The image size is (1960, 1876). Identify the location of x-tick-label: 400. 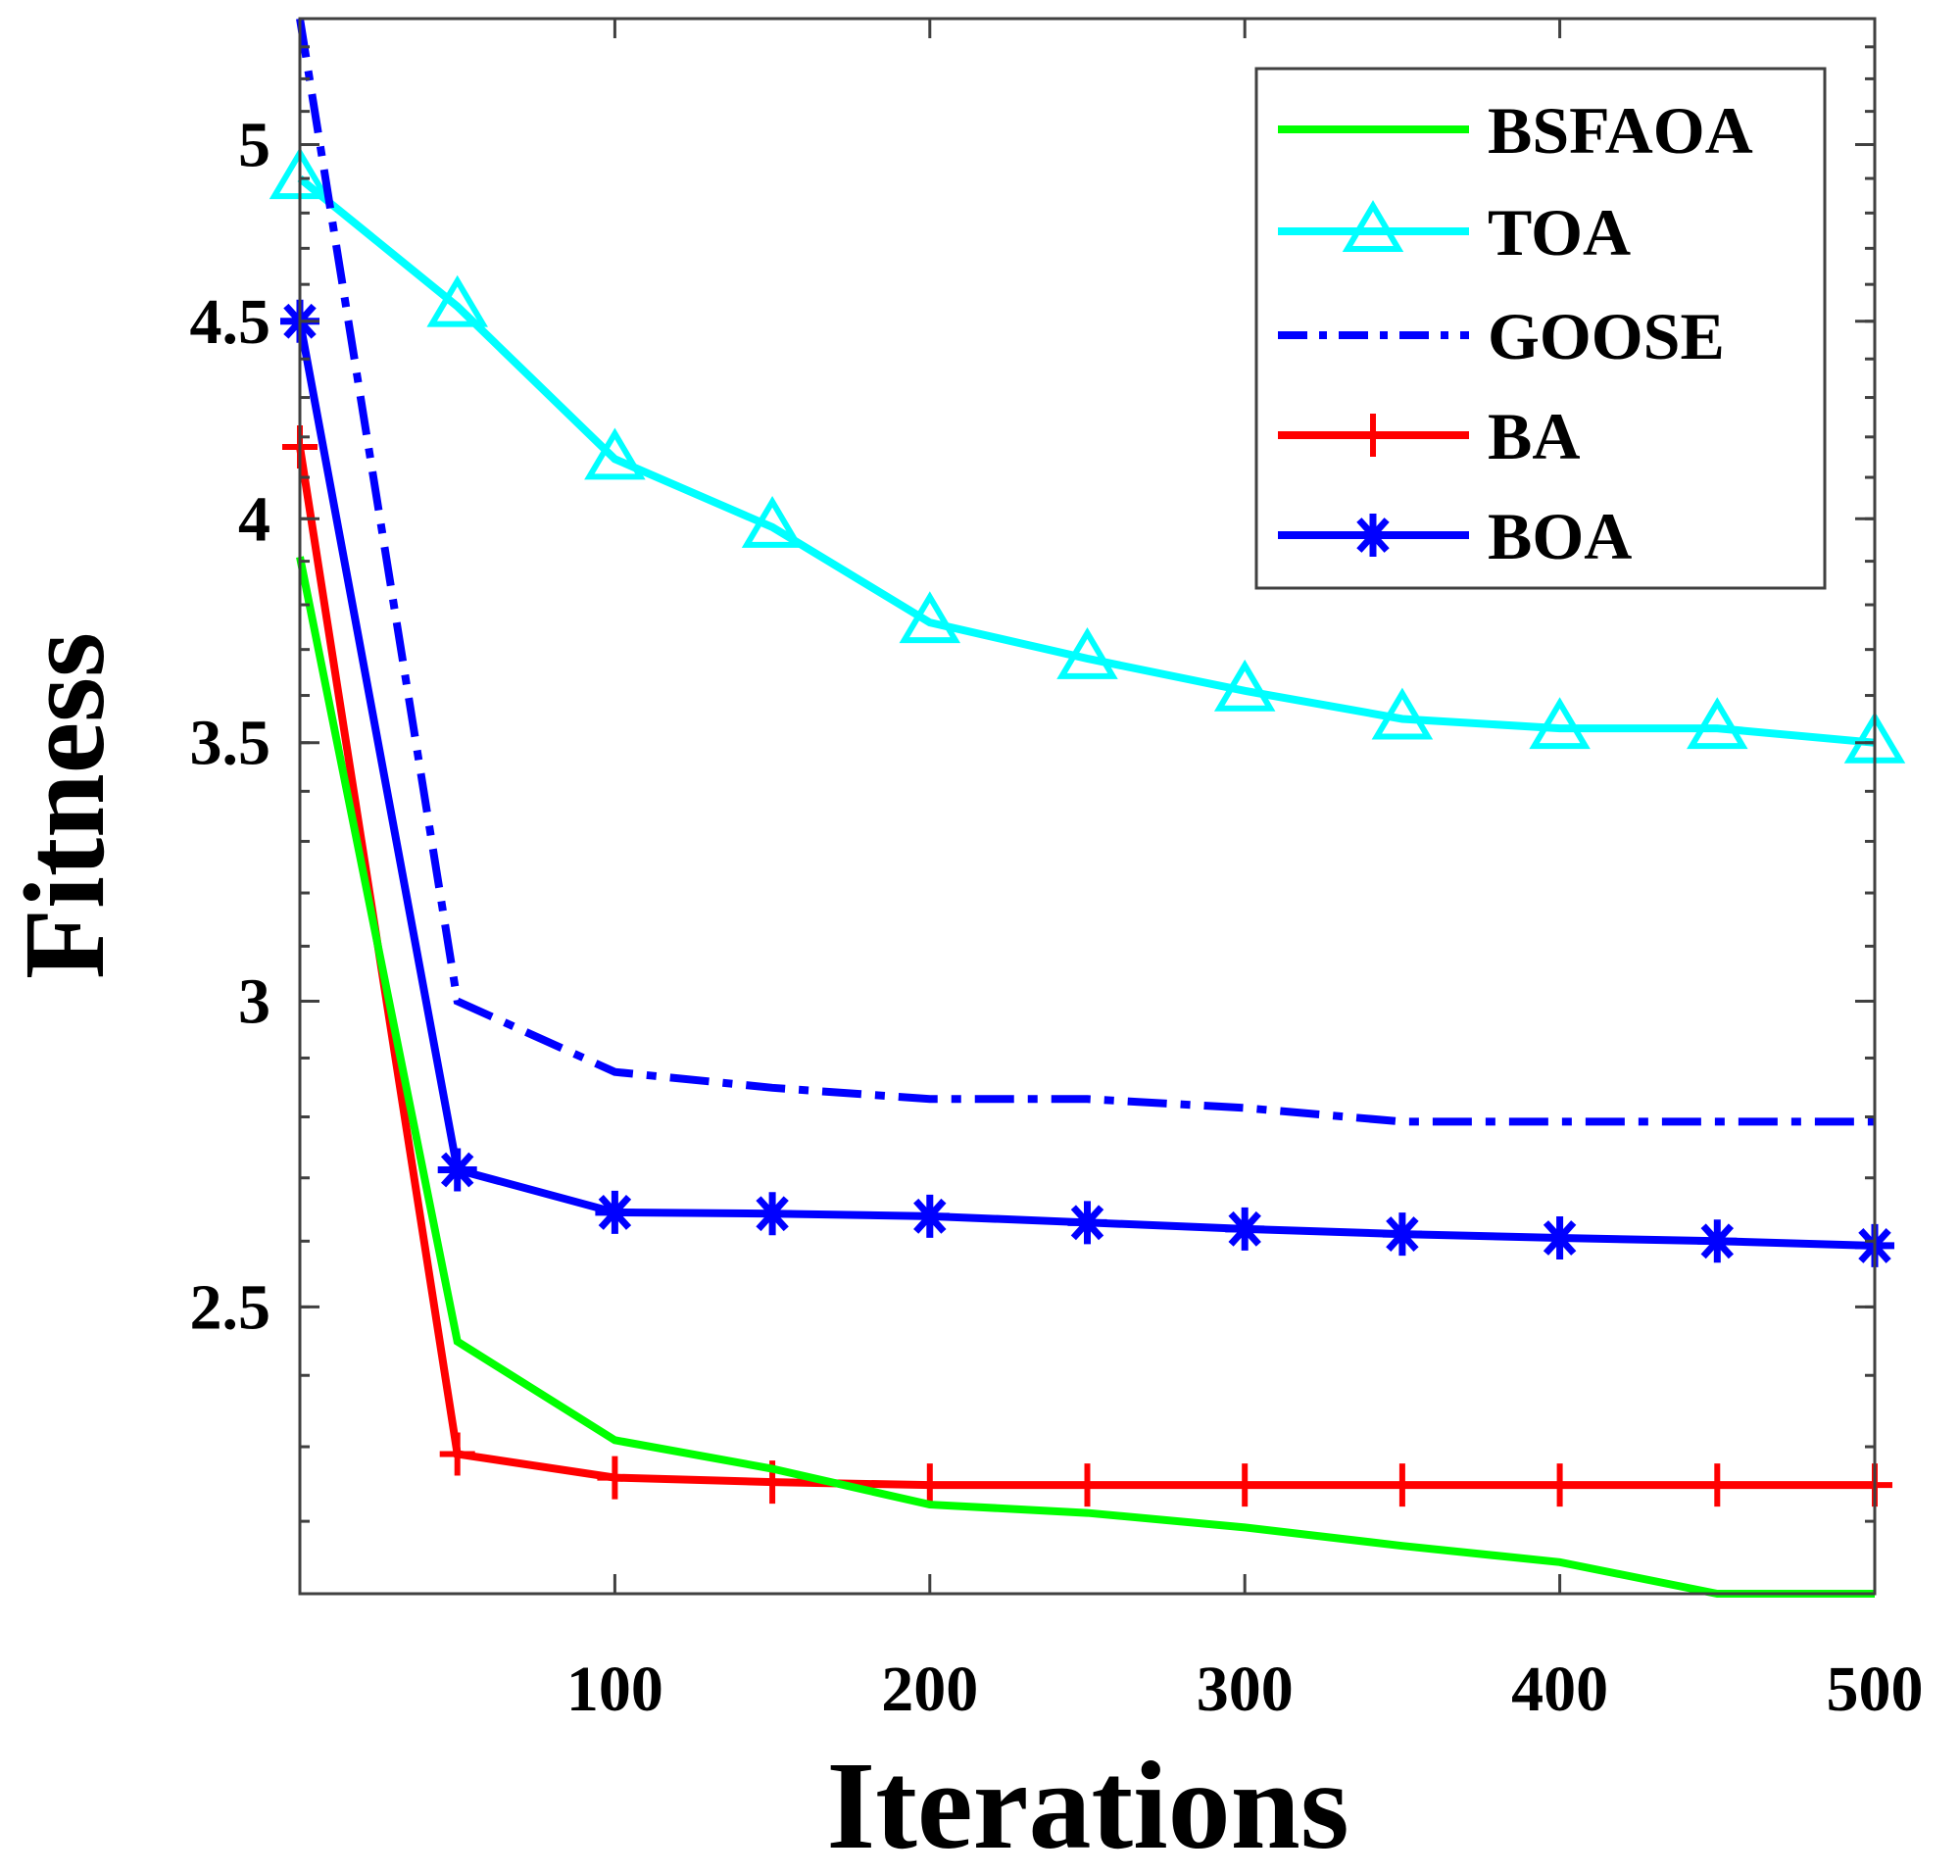
(1559, 1690).